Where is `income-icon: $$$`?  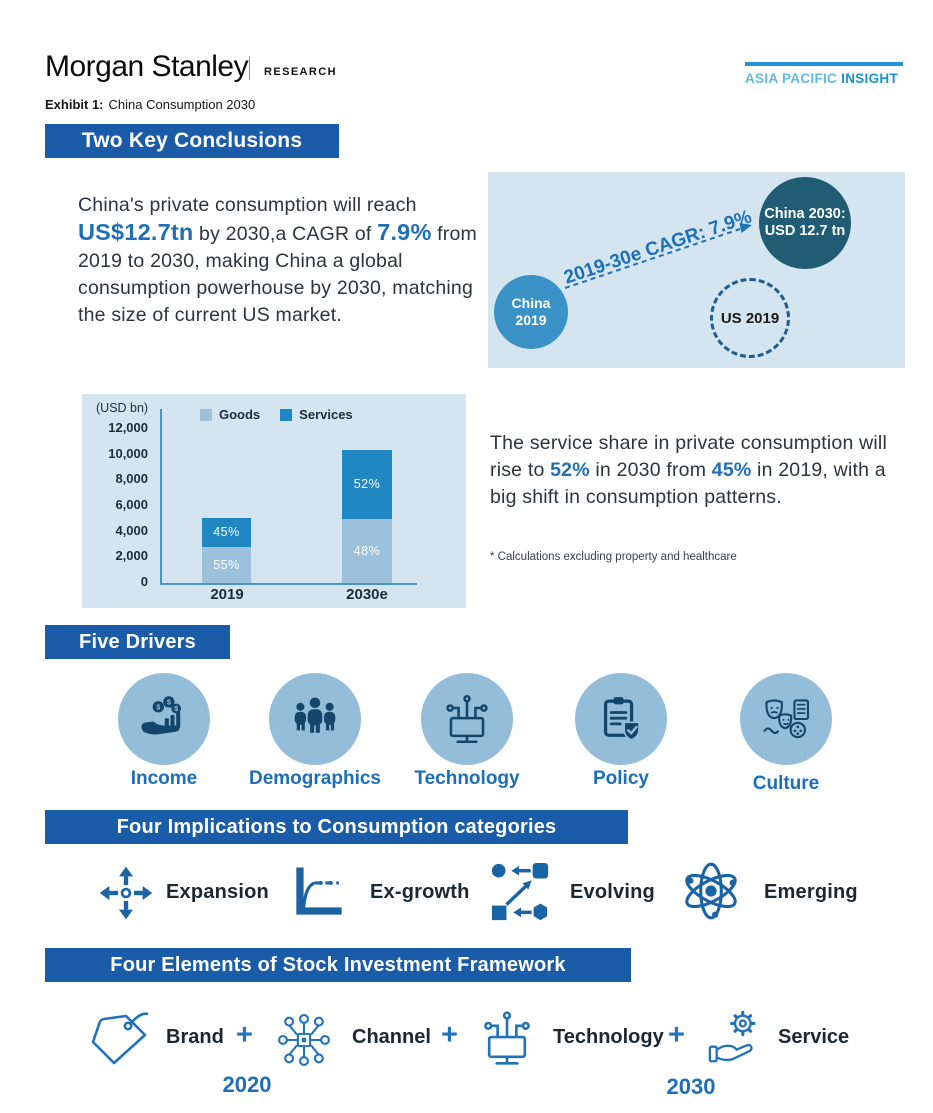
income-icon: $$$ is located at coordinates (161, 715).